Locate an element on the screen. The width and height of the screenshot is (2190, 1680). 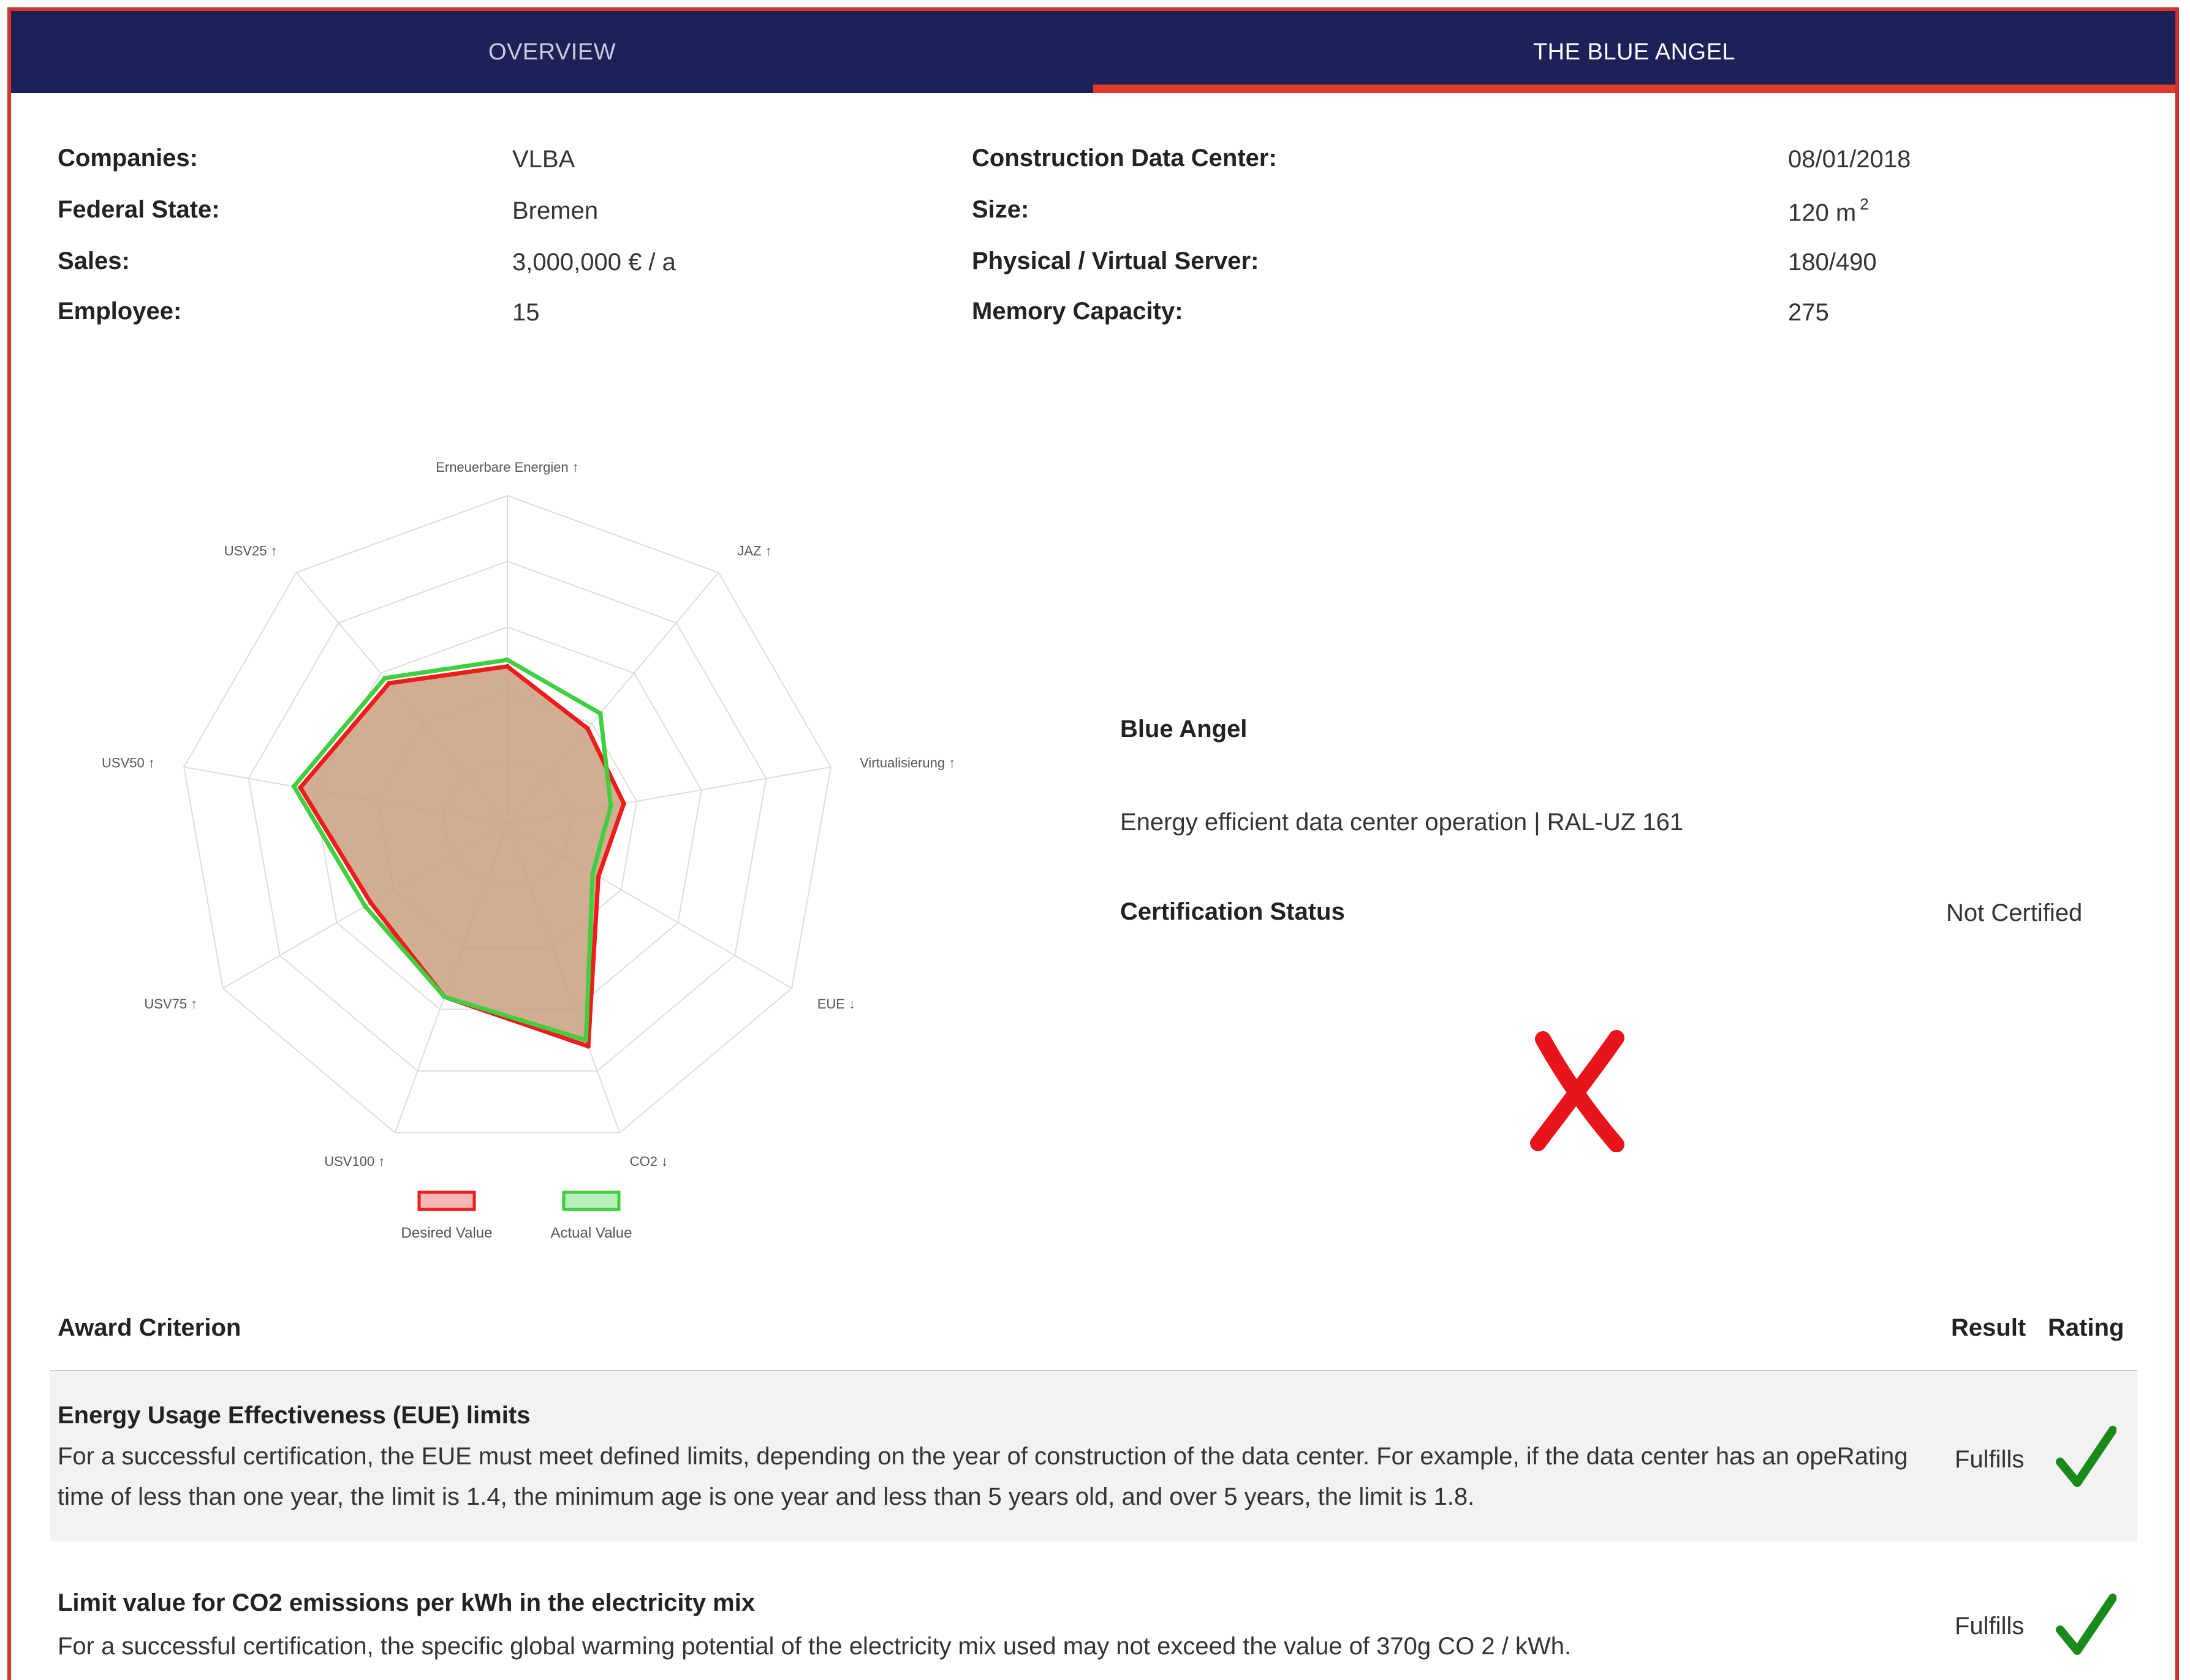
employee-value: 15 is located at coordinates (526, 312).